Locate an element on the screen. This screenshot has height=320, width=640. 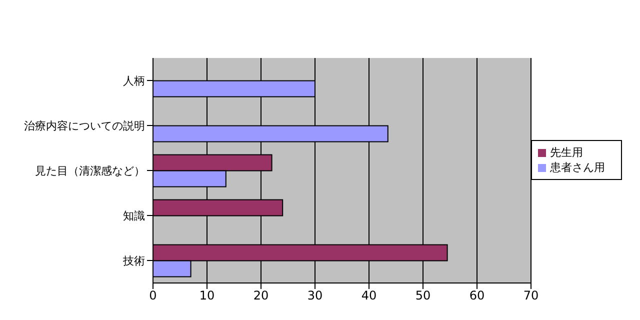
x-tick-label: 40 is located at coordinates (369, 295).